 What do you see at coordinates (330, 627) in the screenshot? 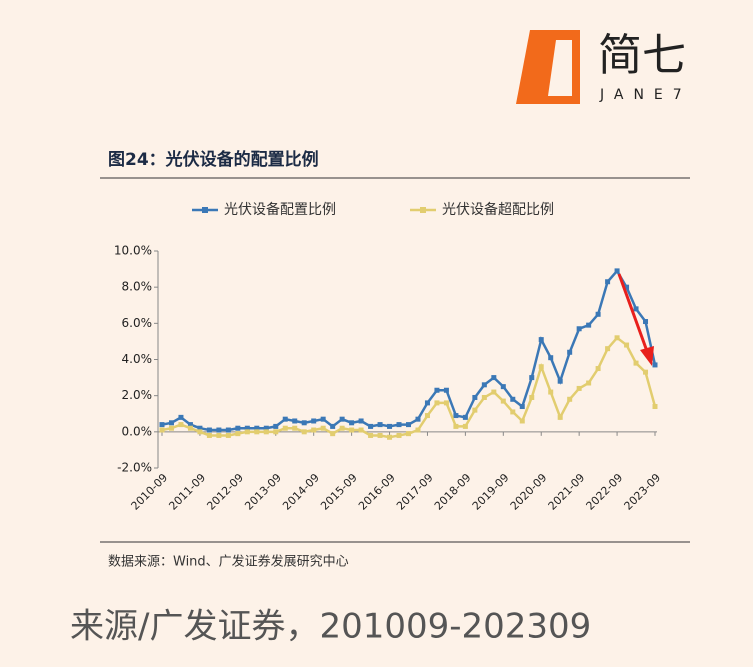
I see `caption: 来源/广发证券，201009-202309` at bounding box center [330, 627].